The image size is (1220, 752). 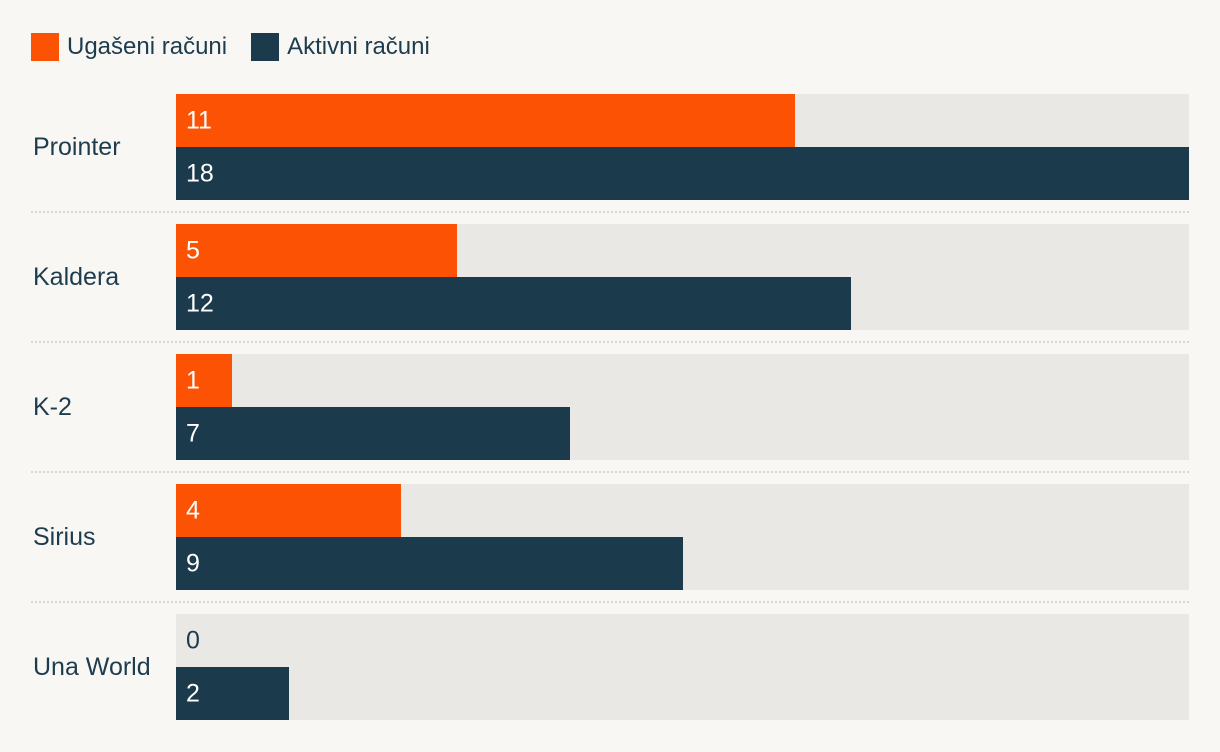 I want to click on legend-swatch-ugaseni-icon, so click(x=45, y=47).